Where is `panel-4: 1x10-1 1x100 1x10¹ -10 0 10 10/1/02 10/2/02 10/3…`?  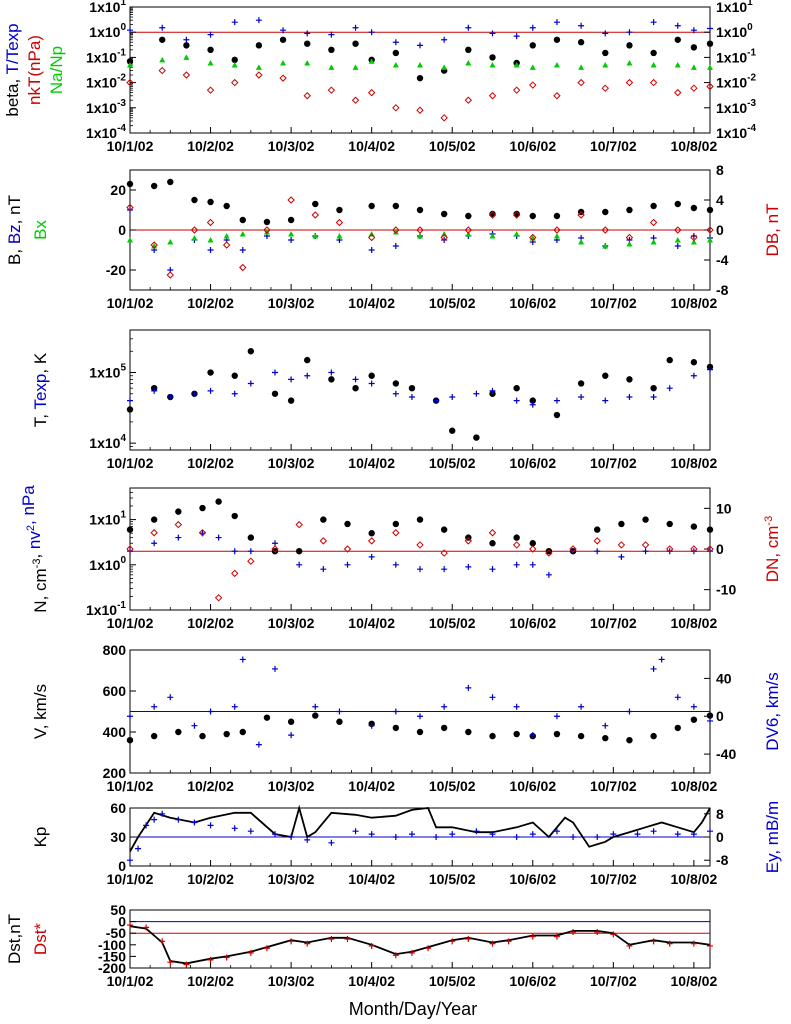 panel-4: 1x10-1 1x100 1x10¹ -10 0 10 10/1/02 10/2/02 10/3… is located at coordinates (400, 558).